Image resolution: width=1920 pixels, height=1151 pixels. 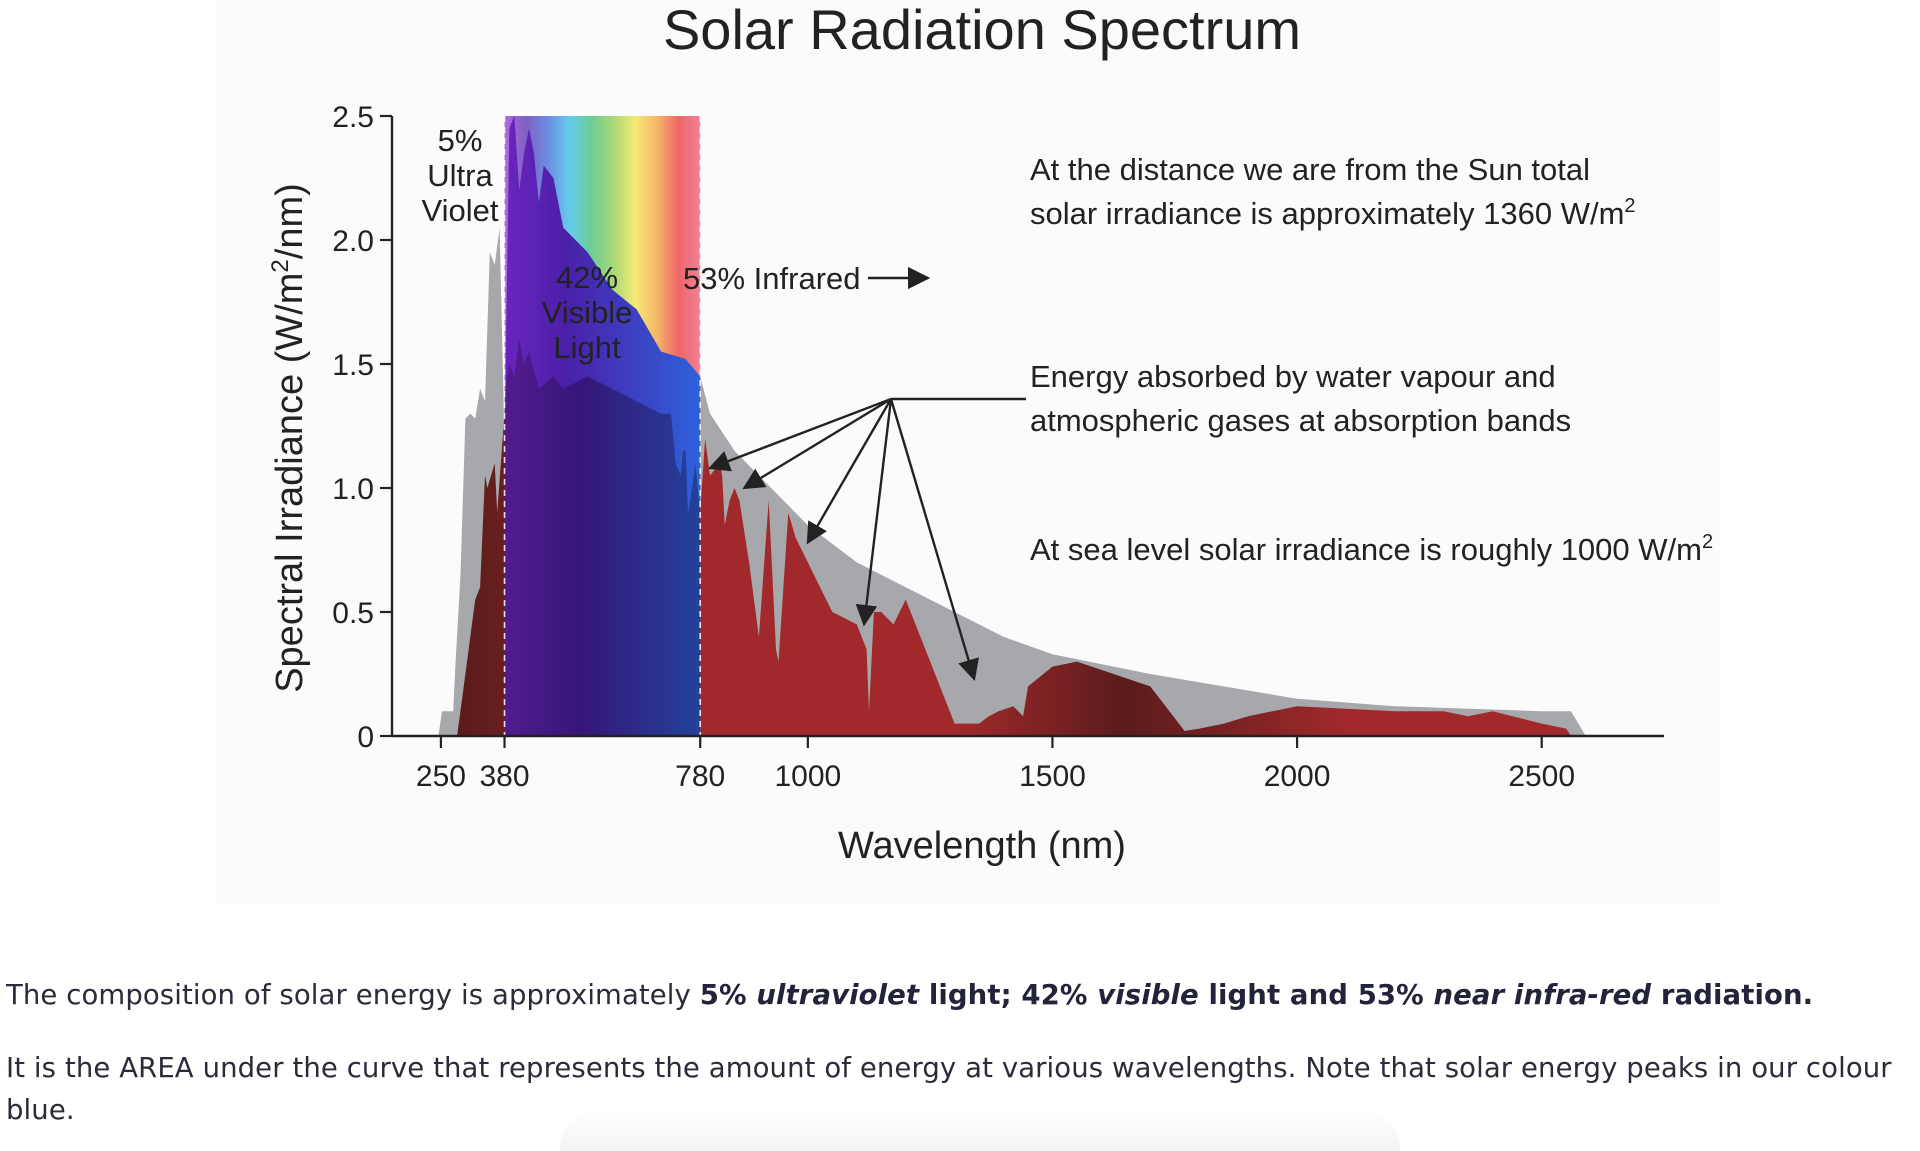 I want to click on y-tick-label: 0, so click(x=365, y=737).